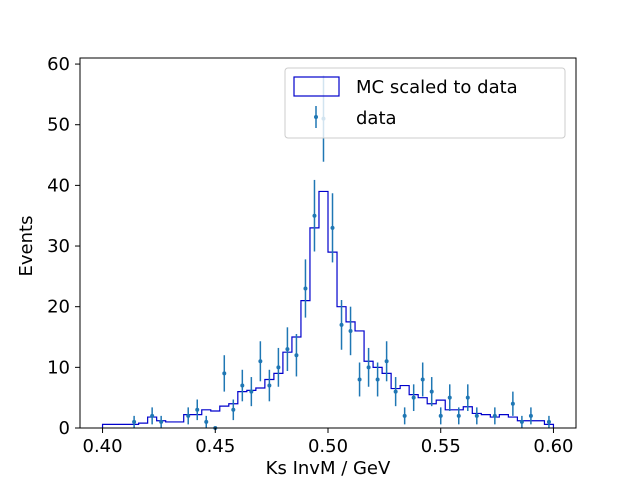 The height and width of the screenshot is (480, 640). What do you see at coordinates (64, 428) in the screenshot?
I see `y-tick-label: 0` at bounding box center [64, 428].